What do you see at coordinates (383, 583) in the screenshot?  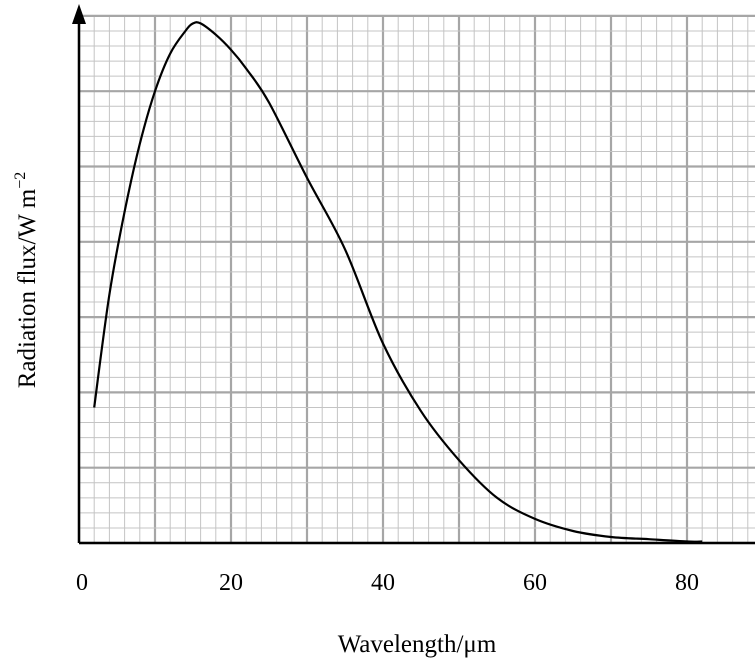 I see `x-tick-label: 40` at bounding box center [383, 583].